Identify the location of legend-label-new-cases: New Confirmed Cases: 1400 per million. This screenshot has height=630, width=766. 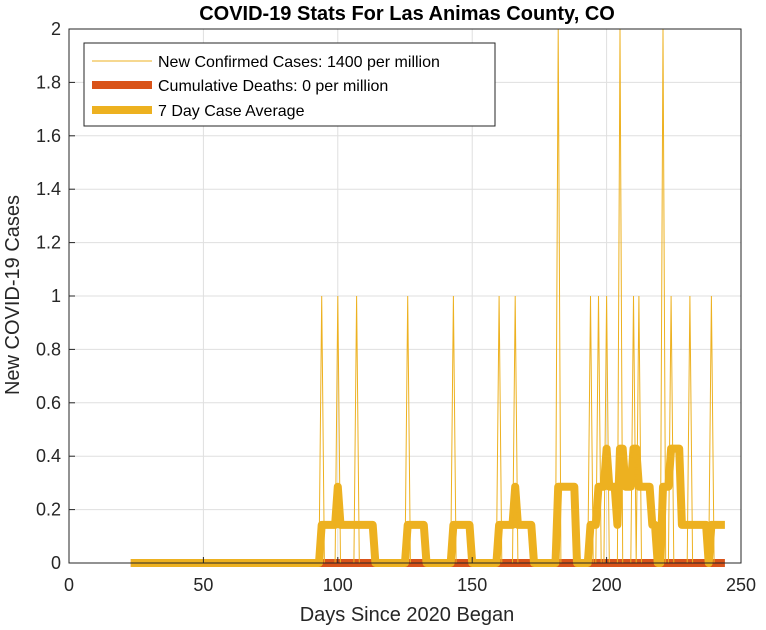
(299, 62).